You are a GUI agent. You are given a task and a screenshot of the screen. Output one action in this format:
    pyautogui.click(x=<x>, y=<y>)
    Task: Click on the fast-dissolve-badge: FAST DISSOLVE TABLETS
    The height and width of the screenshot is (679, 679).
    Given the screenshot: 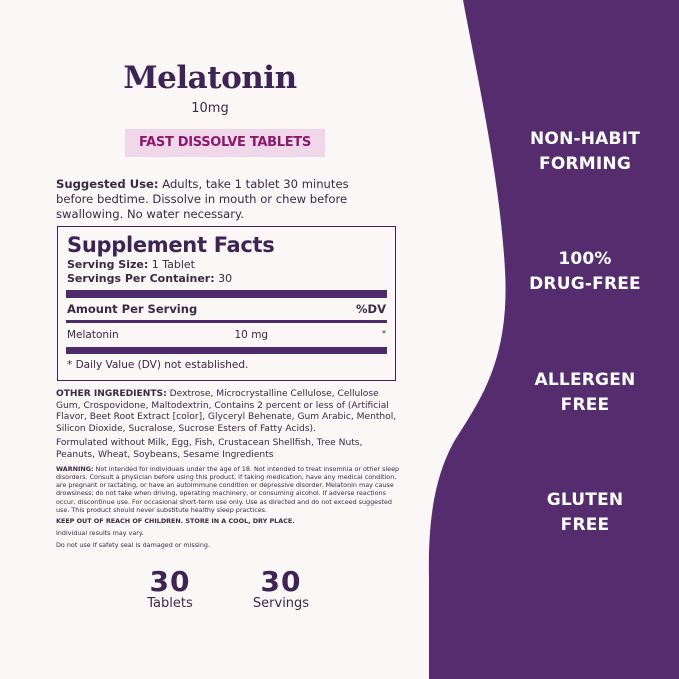 What is the action you would take?
    pyautogui.click(x=225, y=143)
    